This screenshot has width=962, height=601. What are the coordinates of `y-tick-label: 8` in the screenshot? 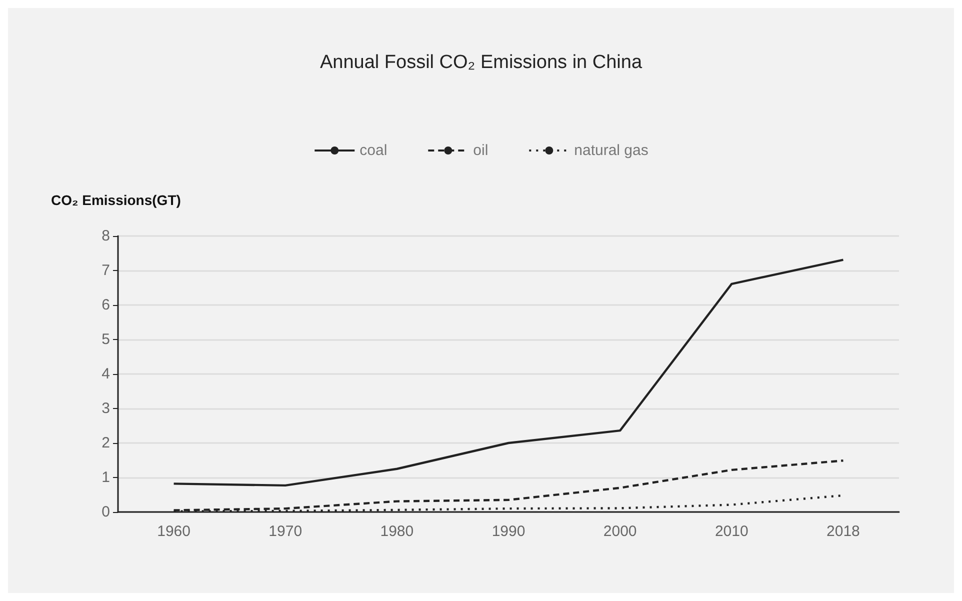 It's located at (106, 236).